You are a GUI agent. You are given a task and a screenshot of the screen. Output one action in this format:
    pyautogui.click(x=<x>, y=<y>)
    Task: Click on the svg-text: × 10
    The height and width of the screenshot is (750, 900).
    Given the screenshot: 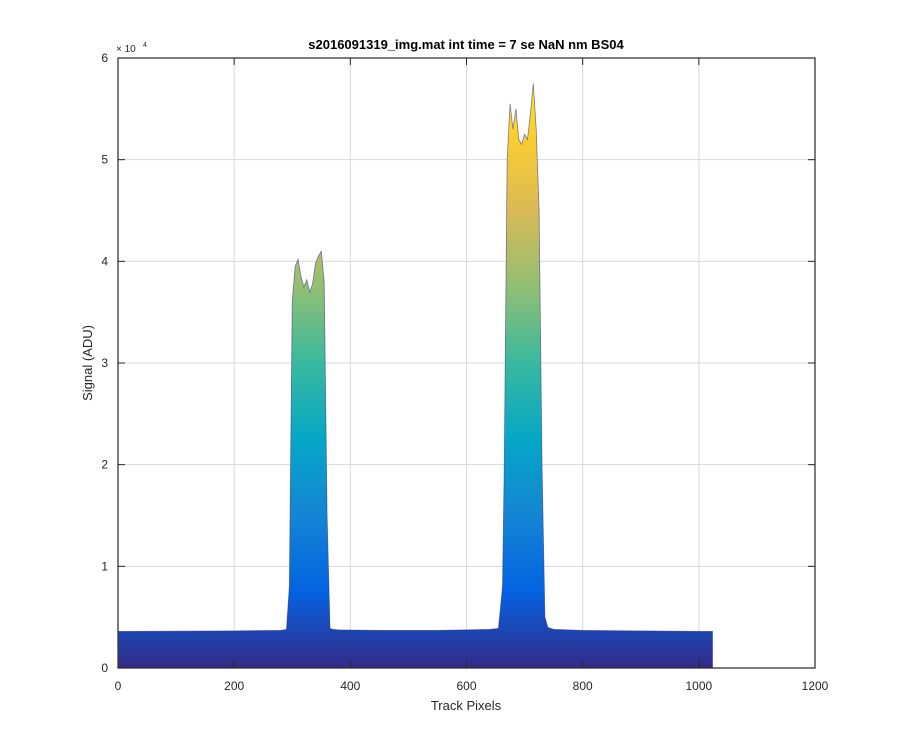 What is the action you would take?
    pyautogui.click(x=126, y=49)
    